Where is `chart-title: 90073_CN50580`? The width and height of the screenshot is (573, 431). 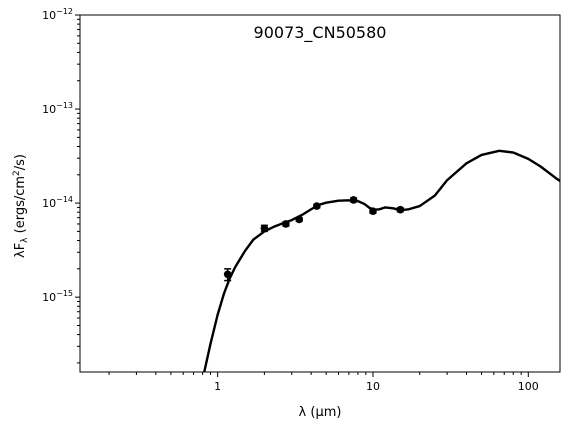
chart-title: 90073_CN50580 is located at coordinates (320, 33).